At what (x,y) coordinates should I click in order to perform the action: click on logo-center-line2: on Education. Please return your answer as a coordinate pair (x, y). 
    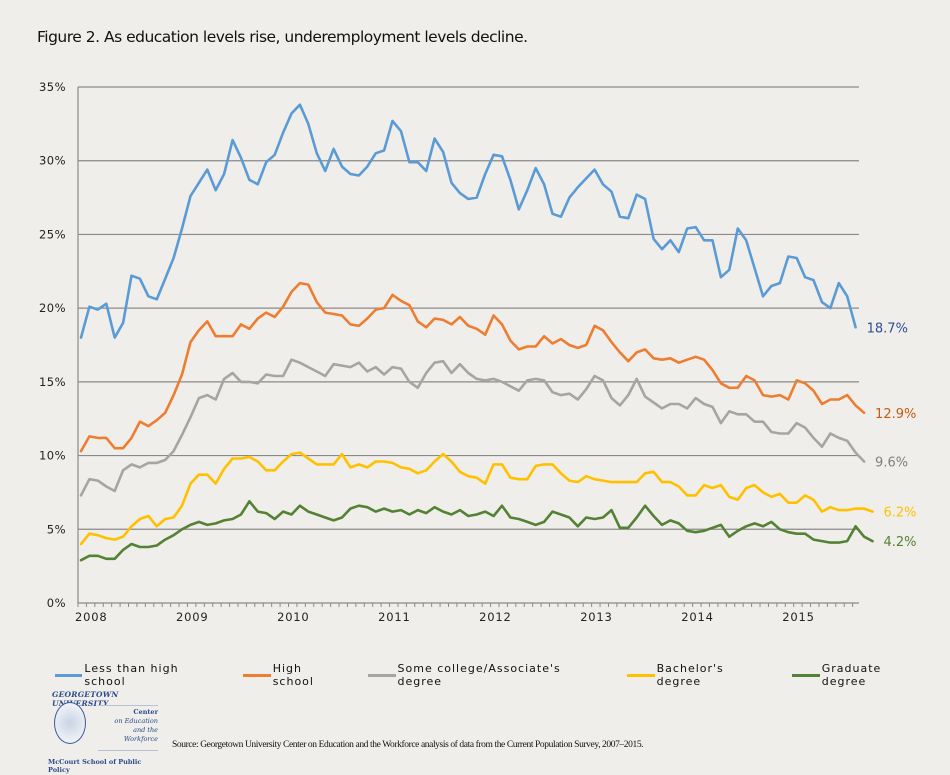
    Looking at the image, I should click on (136, 721).